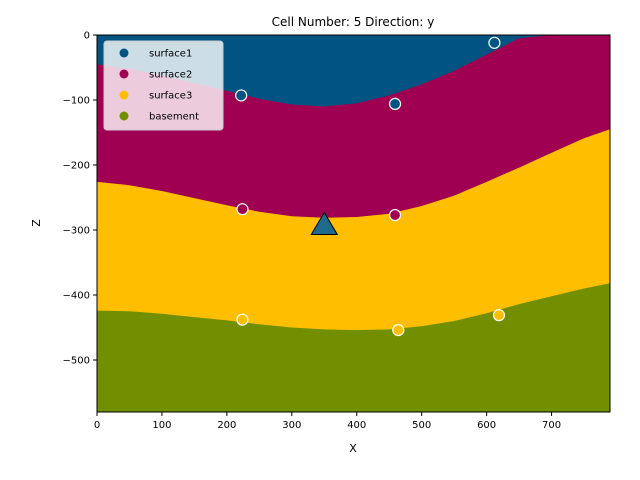 The image size is (640, 480). What do you see at coordinates (170, 96) in the screenshot?
I see `legend-label-surface3: surface3` at bounding box center [170, 96].